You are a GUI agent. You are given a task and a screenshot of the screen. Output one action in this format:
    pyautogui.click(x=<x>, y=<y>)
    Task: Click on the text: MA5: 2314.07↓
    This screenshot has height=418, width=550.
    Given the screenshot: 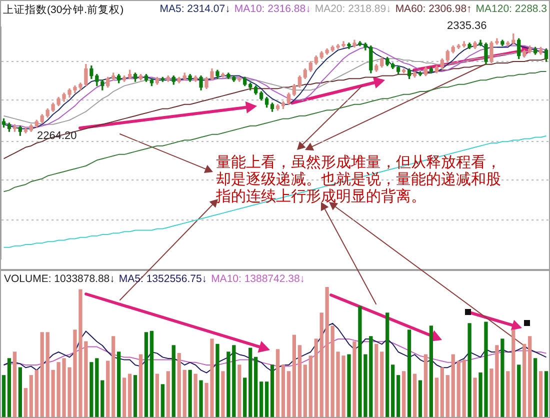 What is the action you would take?
    pyautogui.click(x=195, y=9)
    